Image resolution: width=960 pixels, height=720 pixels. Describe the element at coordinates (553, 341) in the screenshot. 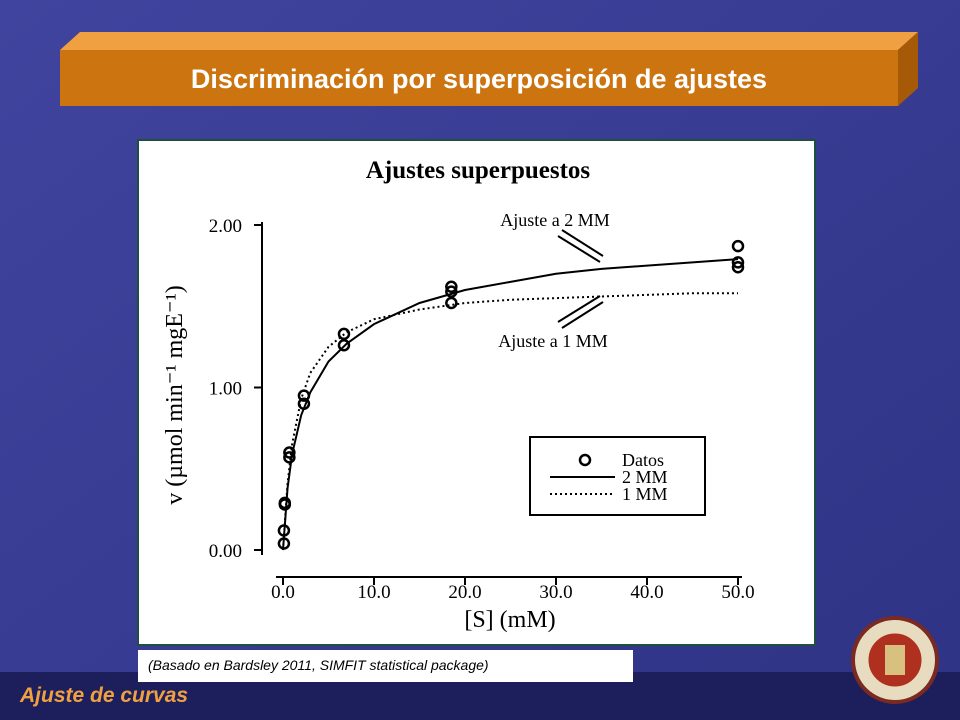

I see `annotation: Ajuste a 1 MM` at that location.